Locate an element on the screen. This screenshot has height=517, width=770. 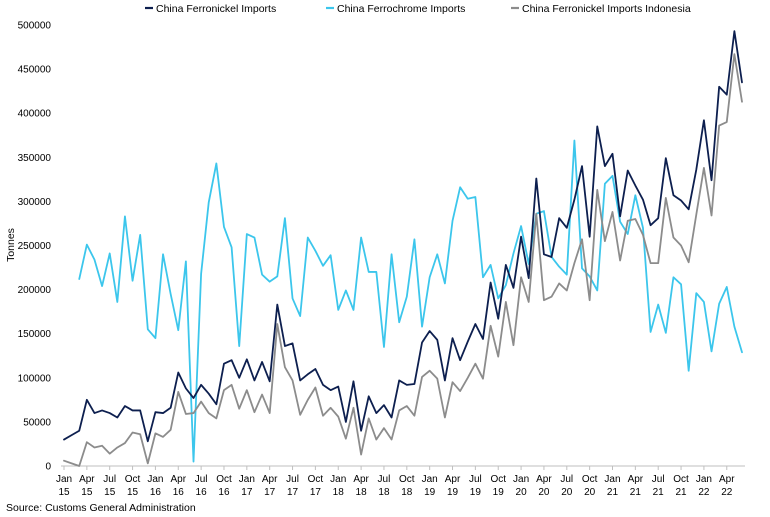
y-tick-label: 300000 is located at coordinates (35, 202).